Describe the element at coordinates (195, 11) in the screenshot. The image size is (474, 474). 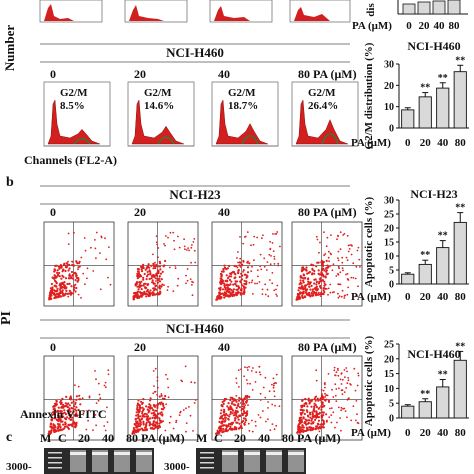
I see `top-row-histograms` at that location.